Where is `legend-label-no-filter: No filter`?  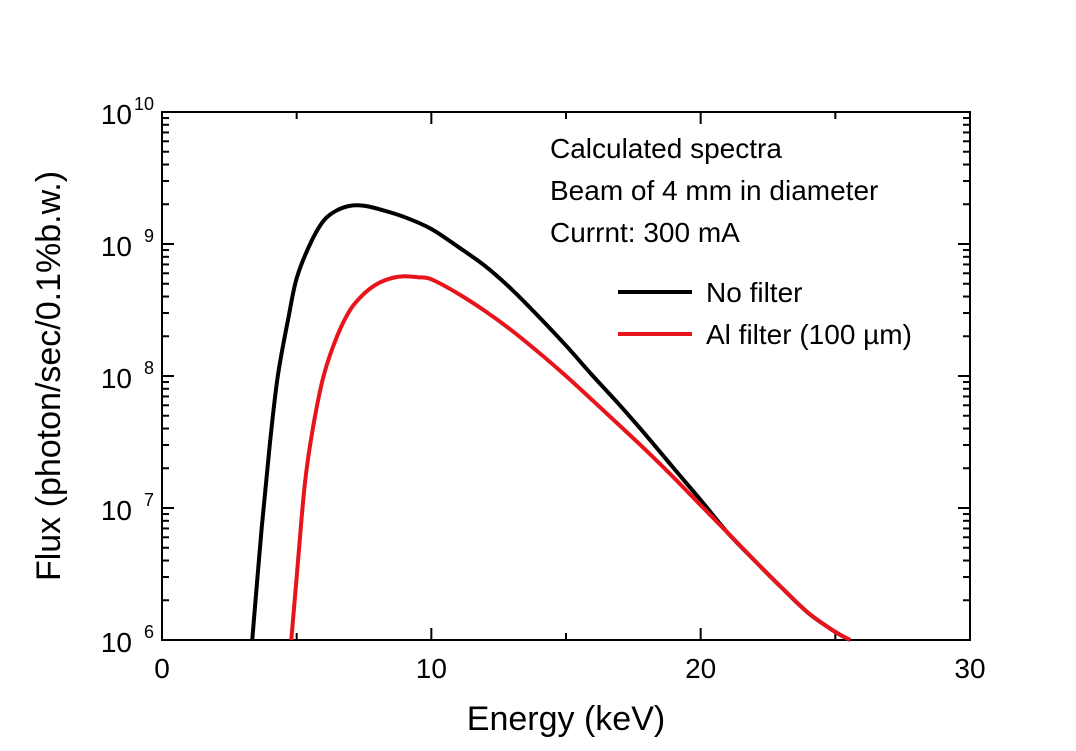 legend-label-no-filter: No filter is located at coordinates (754, 292).